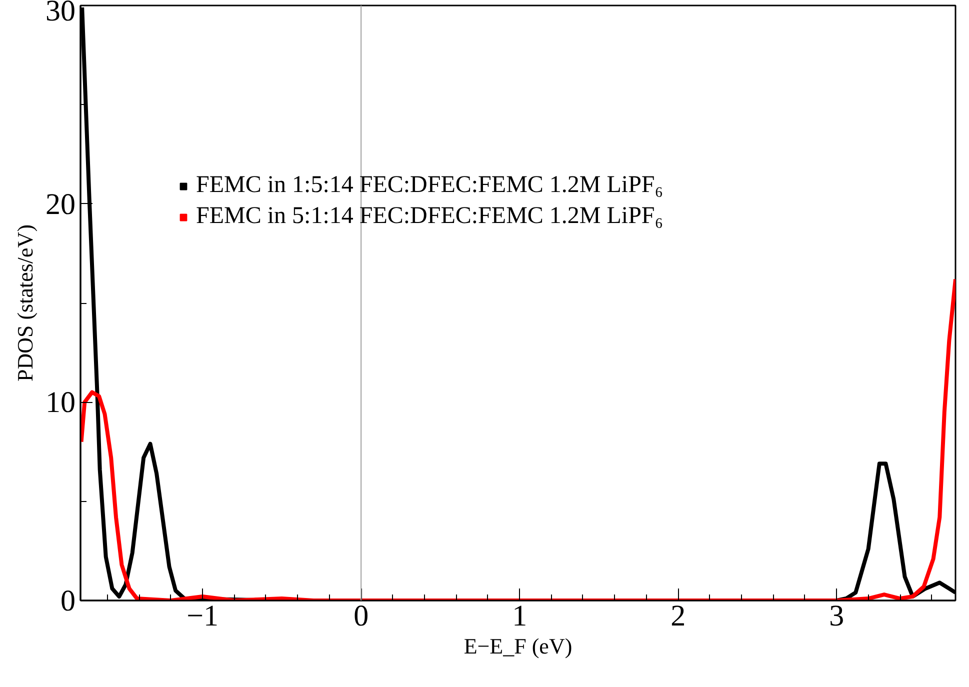 The height and width of the screenshot is (687, 969). Describe the element at coordinates (202, 616) in the screenshot. I see `x-tick-label: −1` at that location.